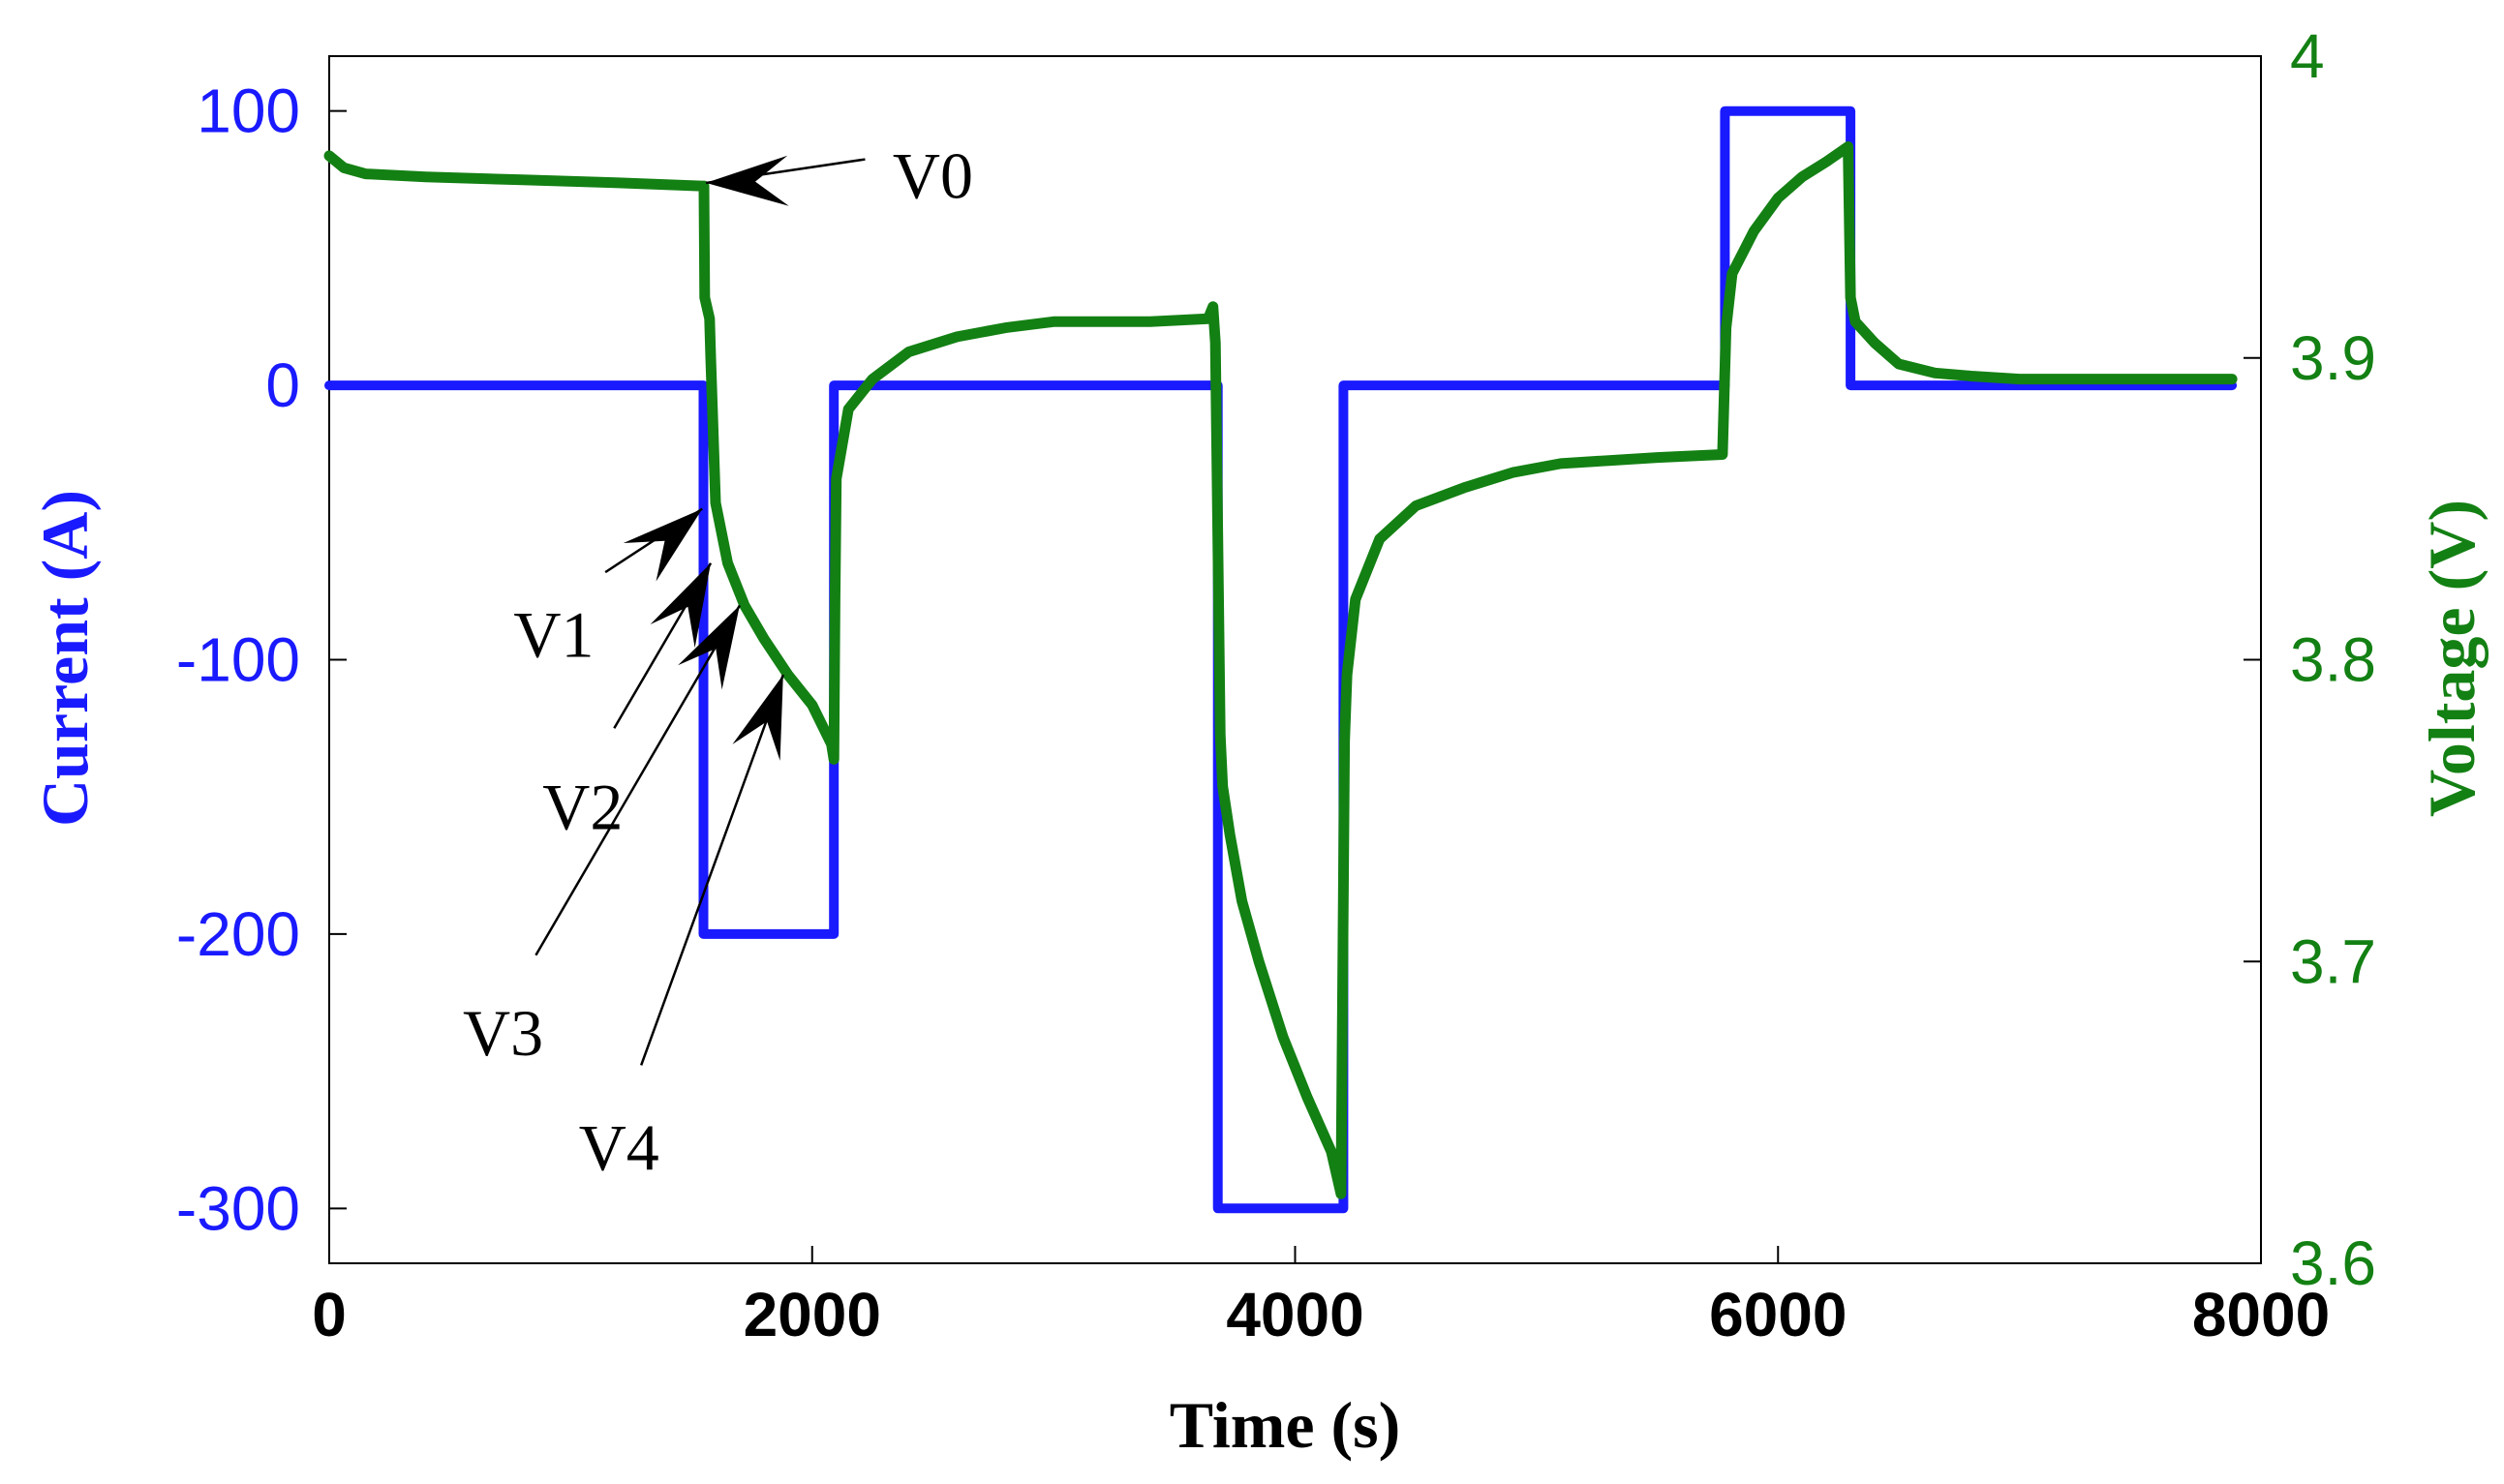 The width and height of the screenshot is (2504, 1484). I want to click on x-tick-label: 0, so click(330, 1314).